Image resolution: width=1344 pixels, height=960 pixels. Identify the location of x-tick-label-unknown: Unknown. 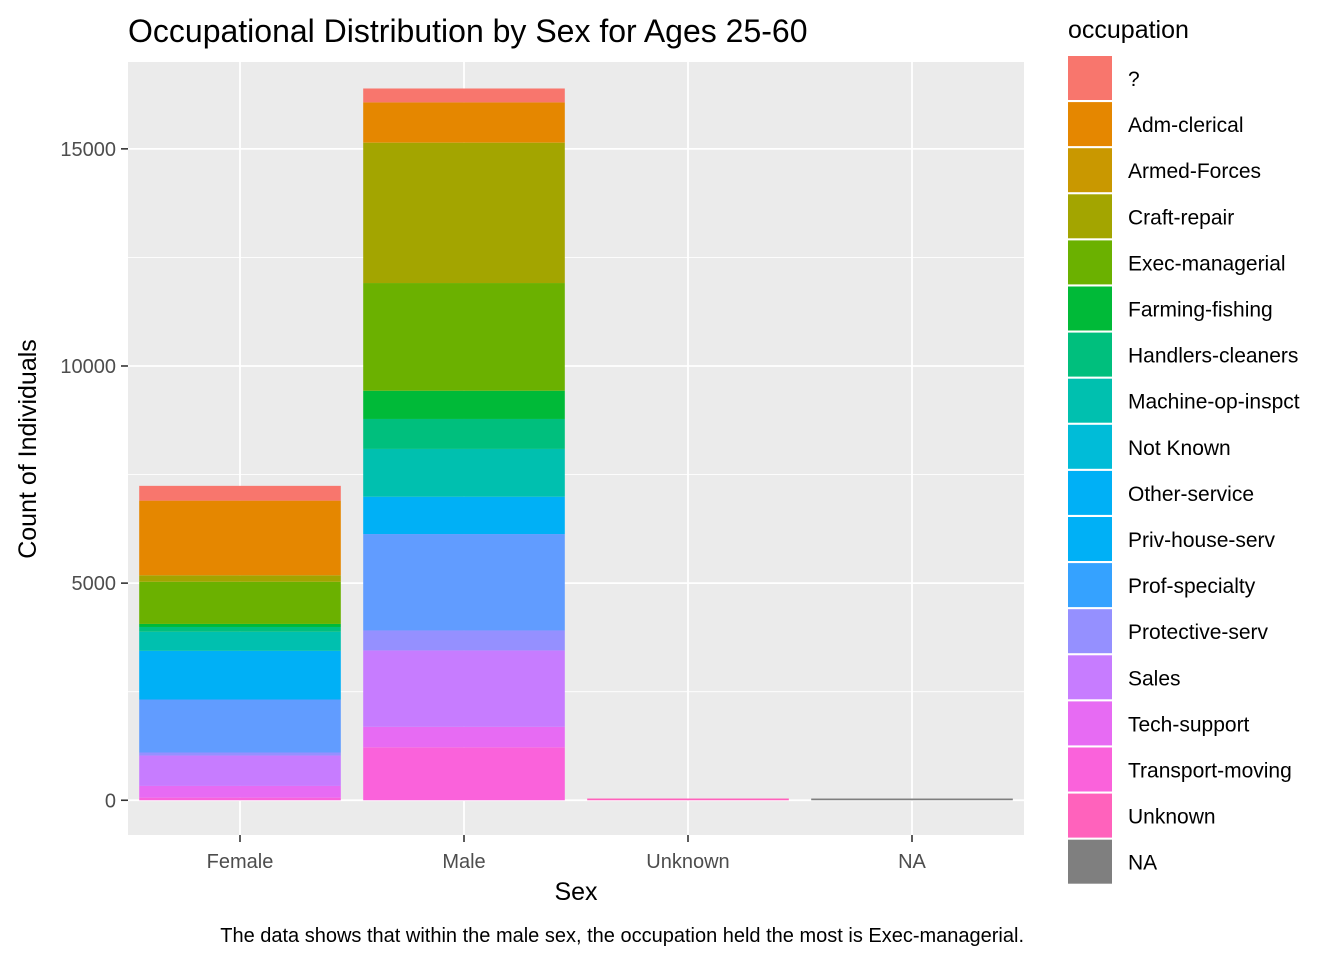
(687, 862).